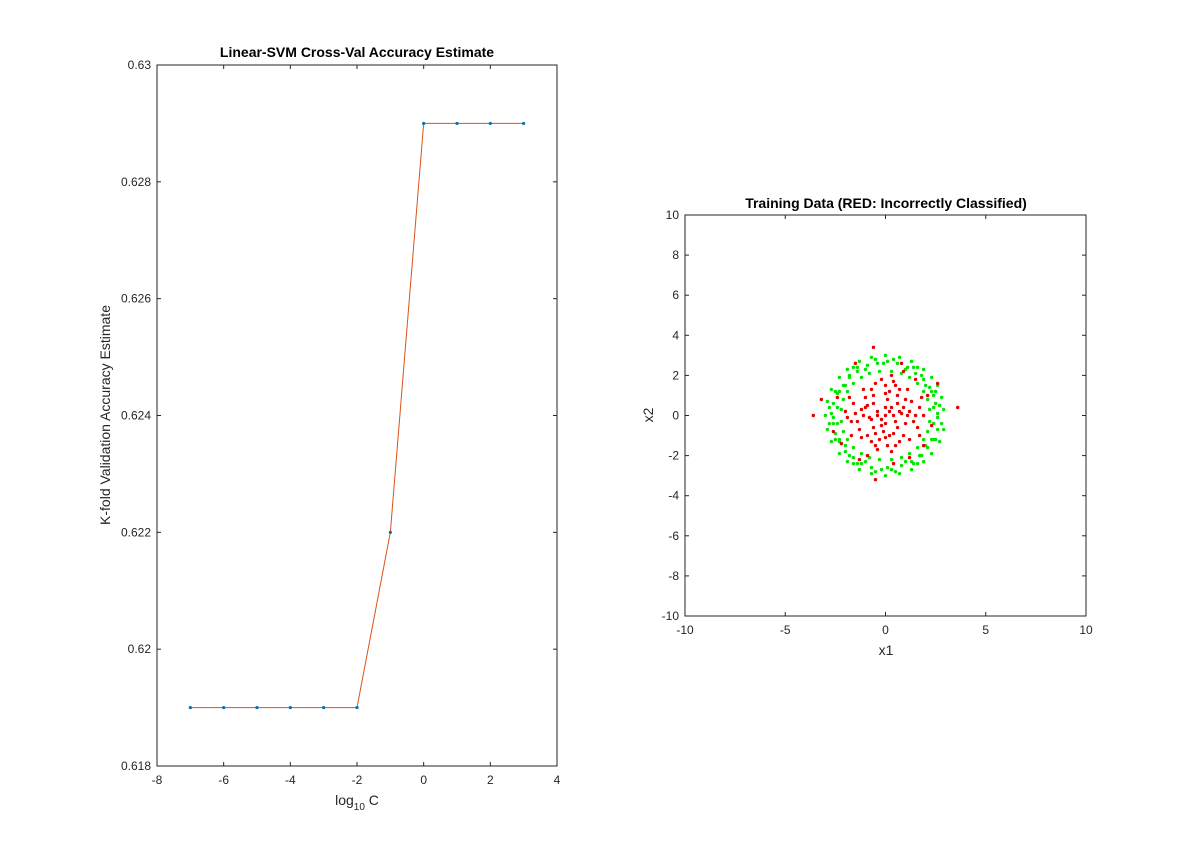 The width and height of the screenshot is (1201, 861). Describe the element at coordinates (673, 456) in the screenshot. I see `scatter-y-tick-label: -2` at that location.